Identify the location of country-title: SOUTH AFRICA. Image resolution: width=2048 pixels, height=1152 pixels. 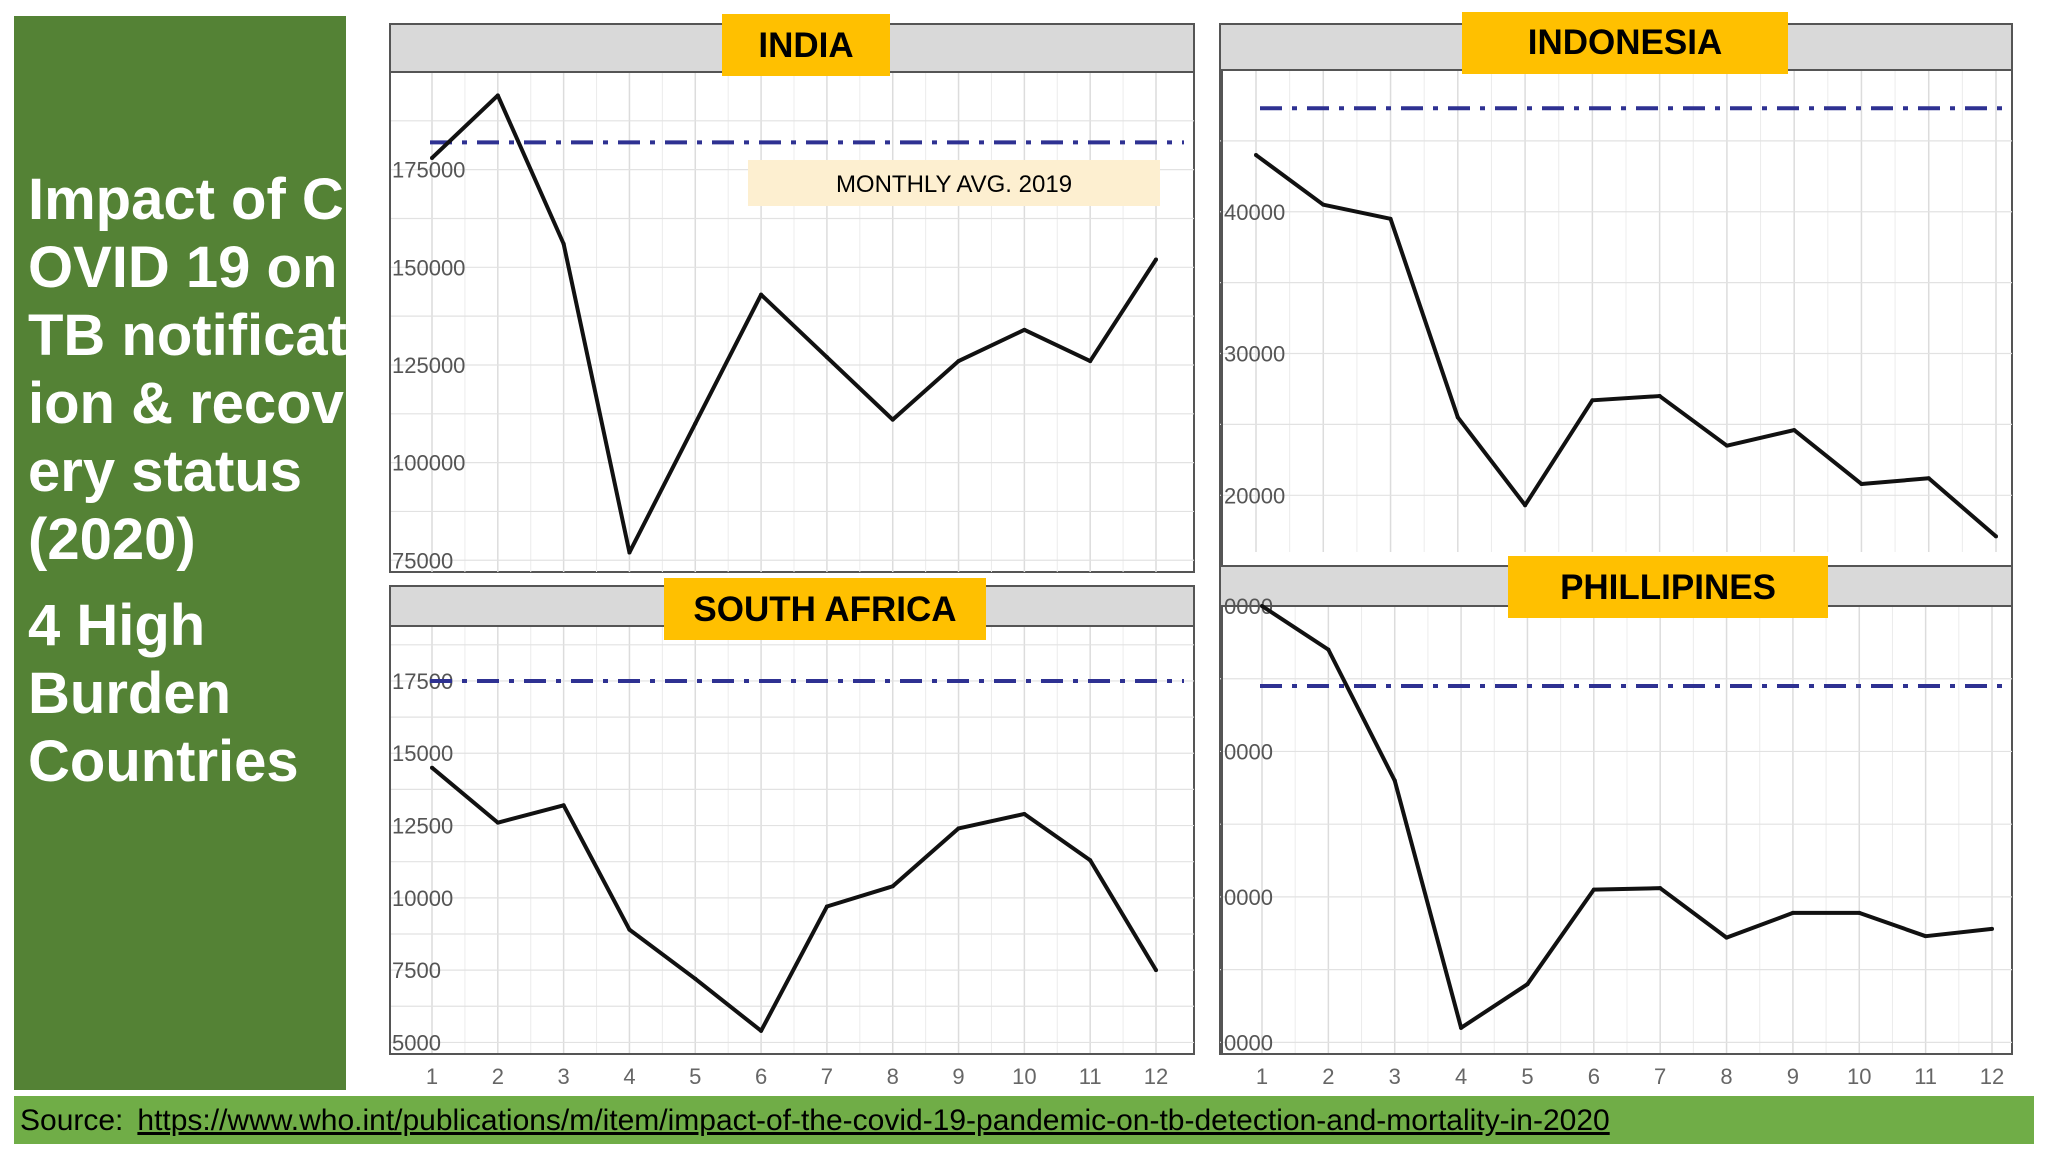
(824, 609).